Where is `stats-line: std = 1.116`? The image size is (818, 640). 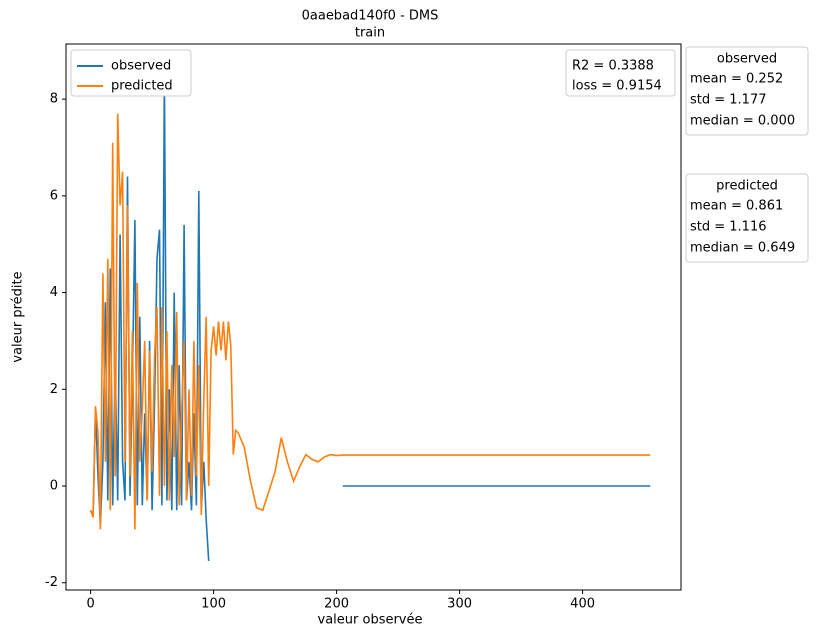 stats-line: std = 1.116 is located at coordinates (728, 227).